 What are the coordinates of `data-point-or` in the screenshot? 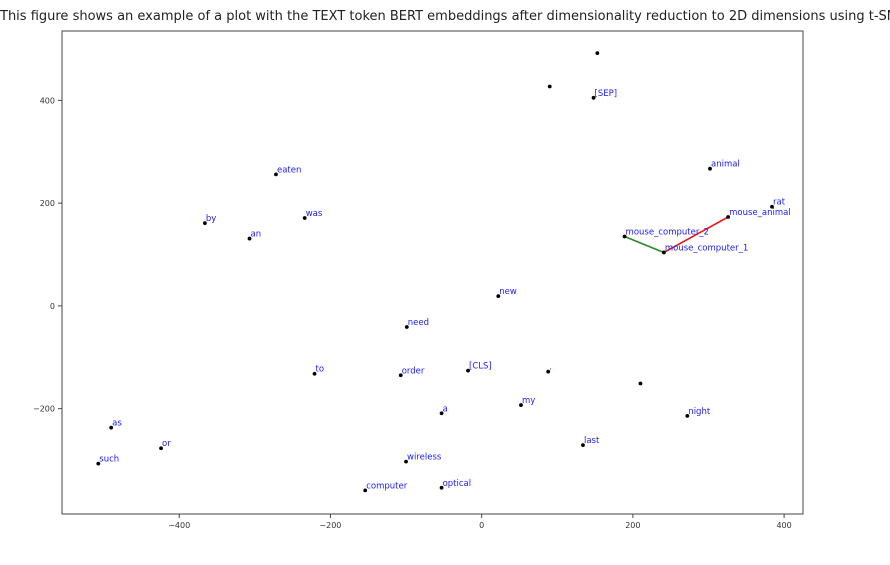 It's located at (161, 448).